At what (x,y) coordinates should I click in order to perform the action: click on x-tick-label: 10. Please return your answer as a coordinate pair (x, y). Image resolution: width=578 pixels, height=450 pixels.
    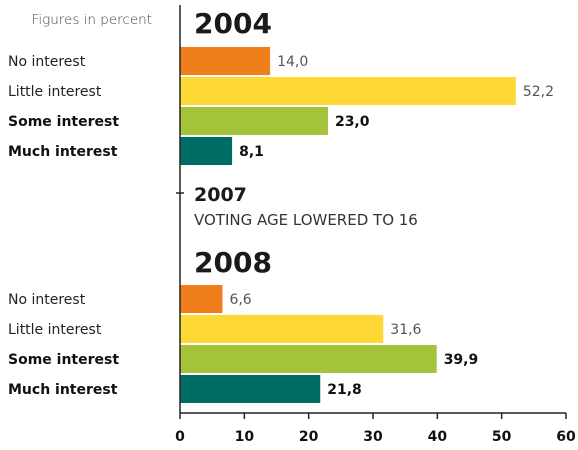
    Looking at the image, I should click on (245, 437).